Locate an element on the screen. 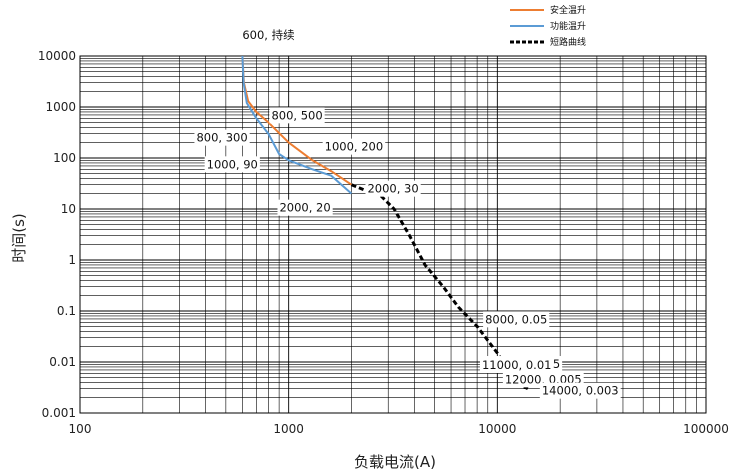  annotation-label: 14000, 0.003 is located at coordinates (580, 391).